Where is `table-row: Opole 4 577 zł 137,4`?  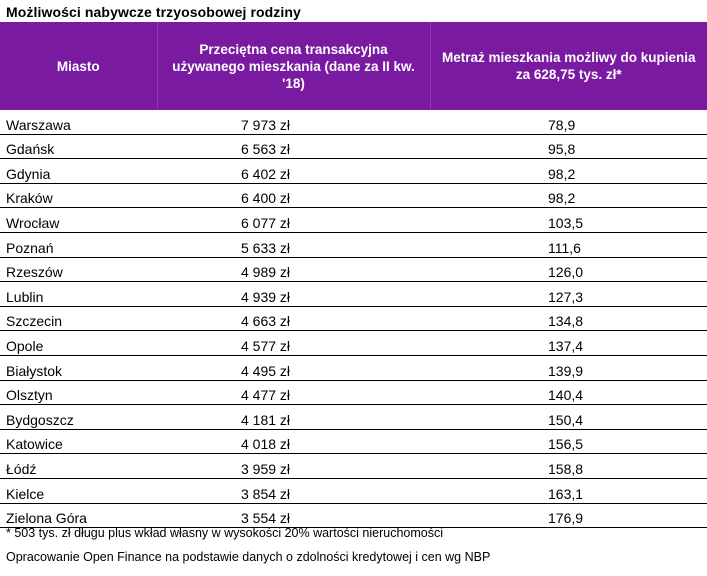
table-row: Opole 4 577 zł 137,4 is located at coordinates (353, 343).